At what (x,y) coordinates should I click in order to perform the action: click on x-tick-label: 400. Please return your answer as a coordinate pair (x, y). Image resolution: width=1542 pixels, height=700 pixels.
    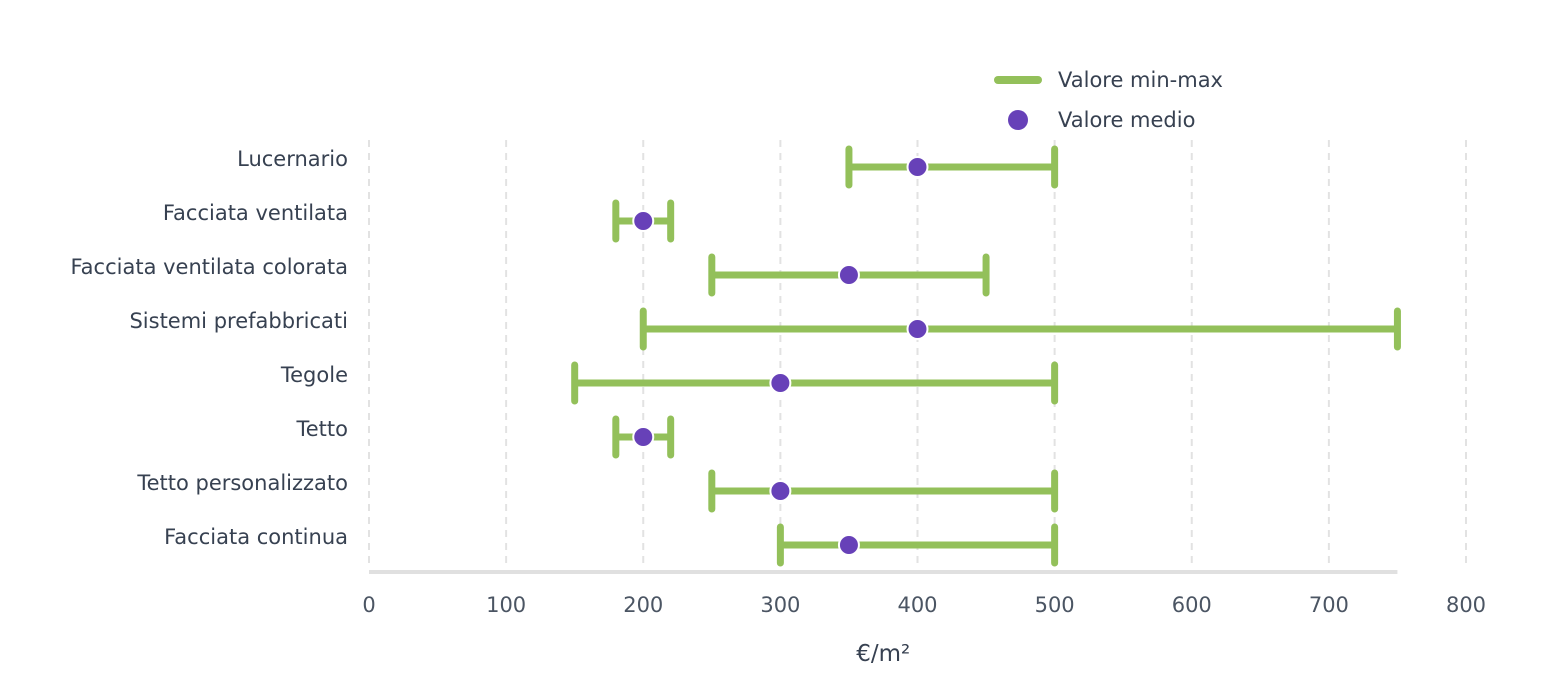
    Looking at the image, I should click on (917, 605).